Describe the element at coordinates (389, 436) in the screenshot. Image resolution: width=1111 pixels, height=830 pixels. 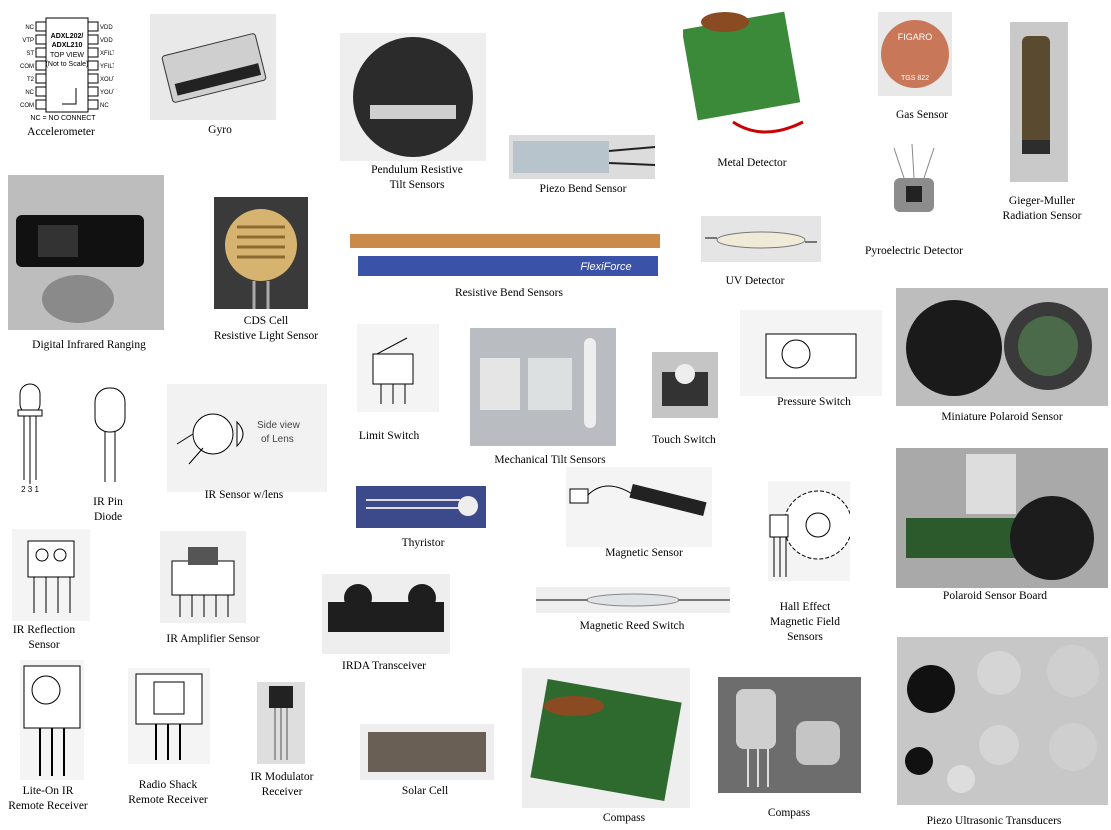
I see `label-limit-switch: Limit Switch` at that location.